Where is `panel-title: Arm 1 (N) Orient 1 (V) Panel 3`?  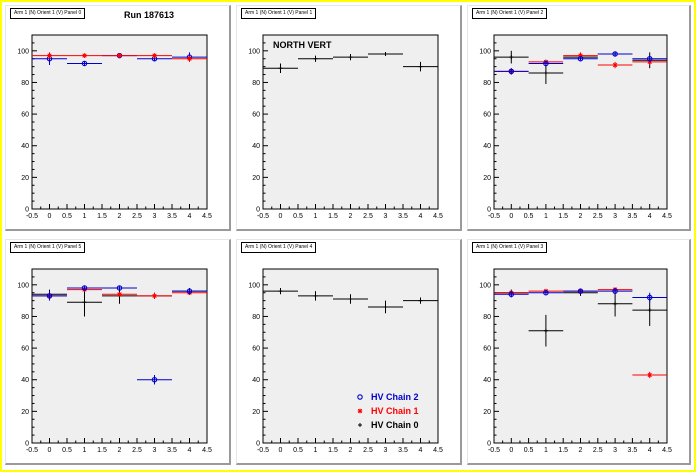 panel-title: Arm 1 (N) Orient 1 (V) Panel 3 is located at coordinates (510, 247).